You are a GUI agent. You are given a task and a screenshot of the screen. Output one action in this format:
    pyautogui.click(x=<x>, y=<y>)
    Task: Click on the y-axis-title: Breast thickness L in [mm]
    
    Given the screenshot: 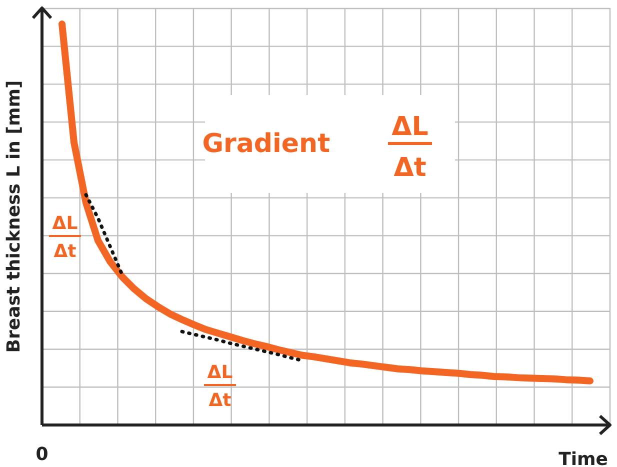 What is the action you would take?
    pyautogui.click(x=13, y=216)
    